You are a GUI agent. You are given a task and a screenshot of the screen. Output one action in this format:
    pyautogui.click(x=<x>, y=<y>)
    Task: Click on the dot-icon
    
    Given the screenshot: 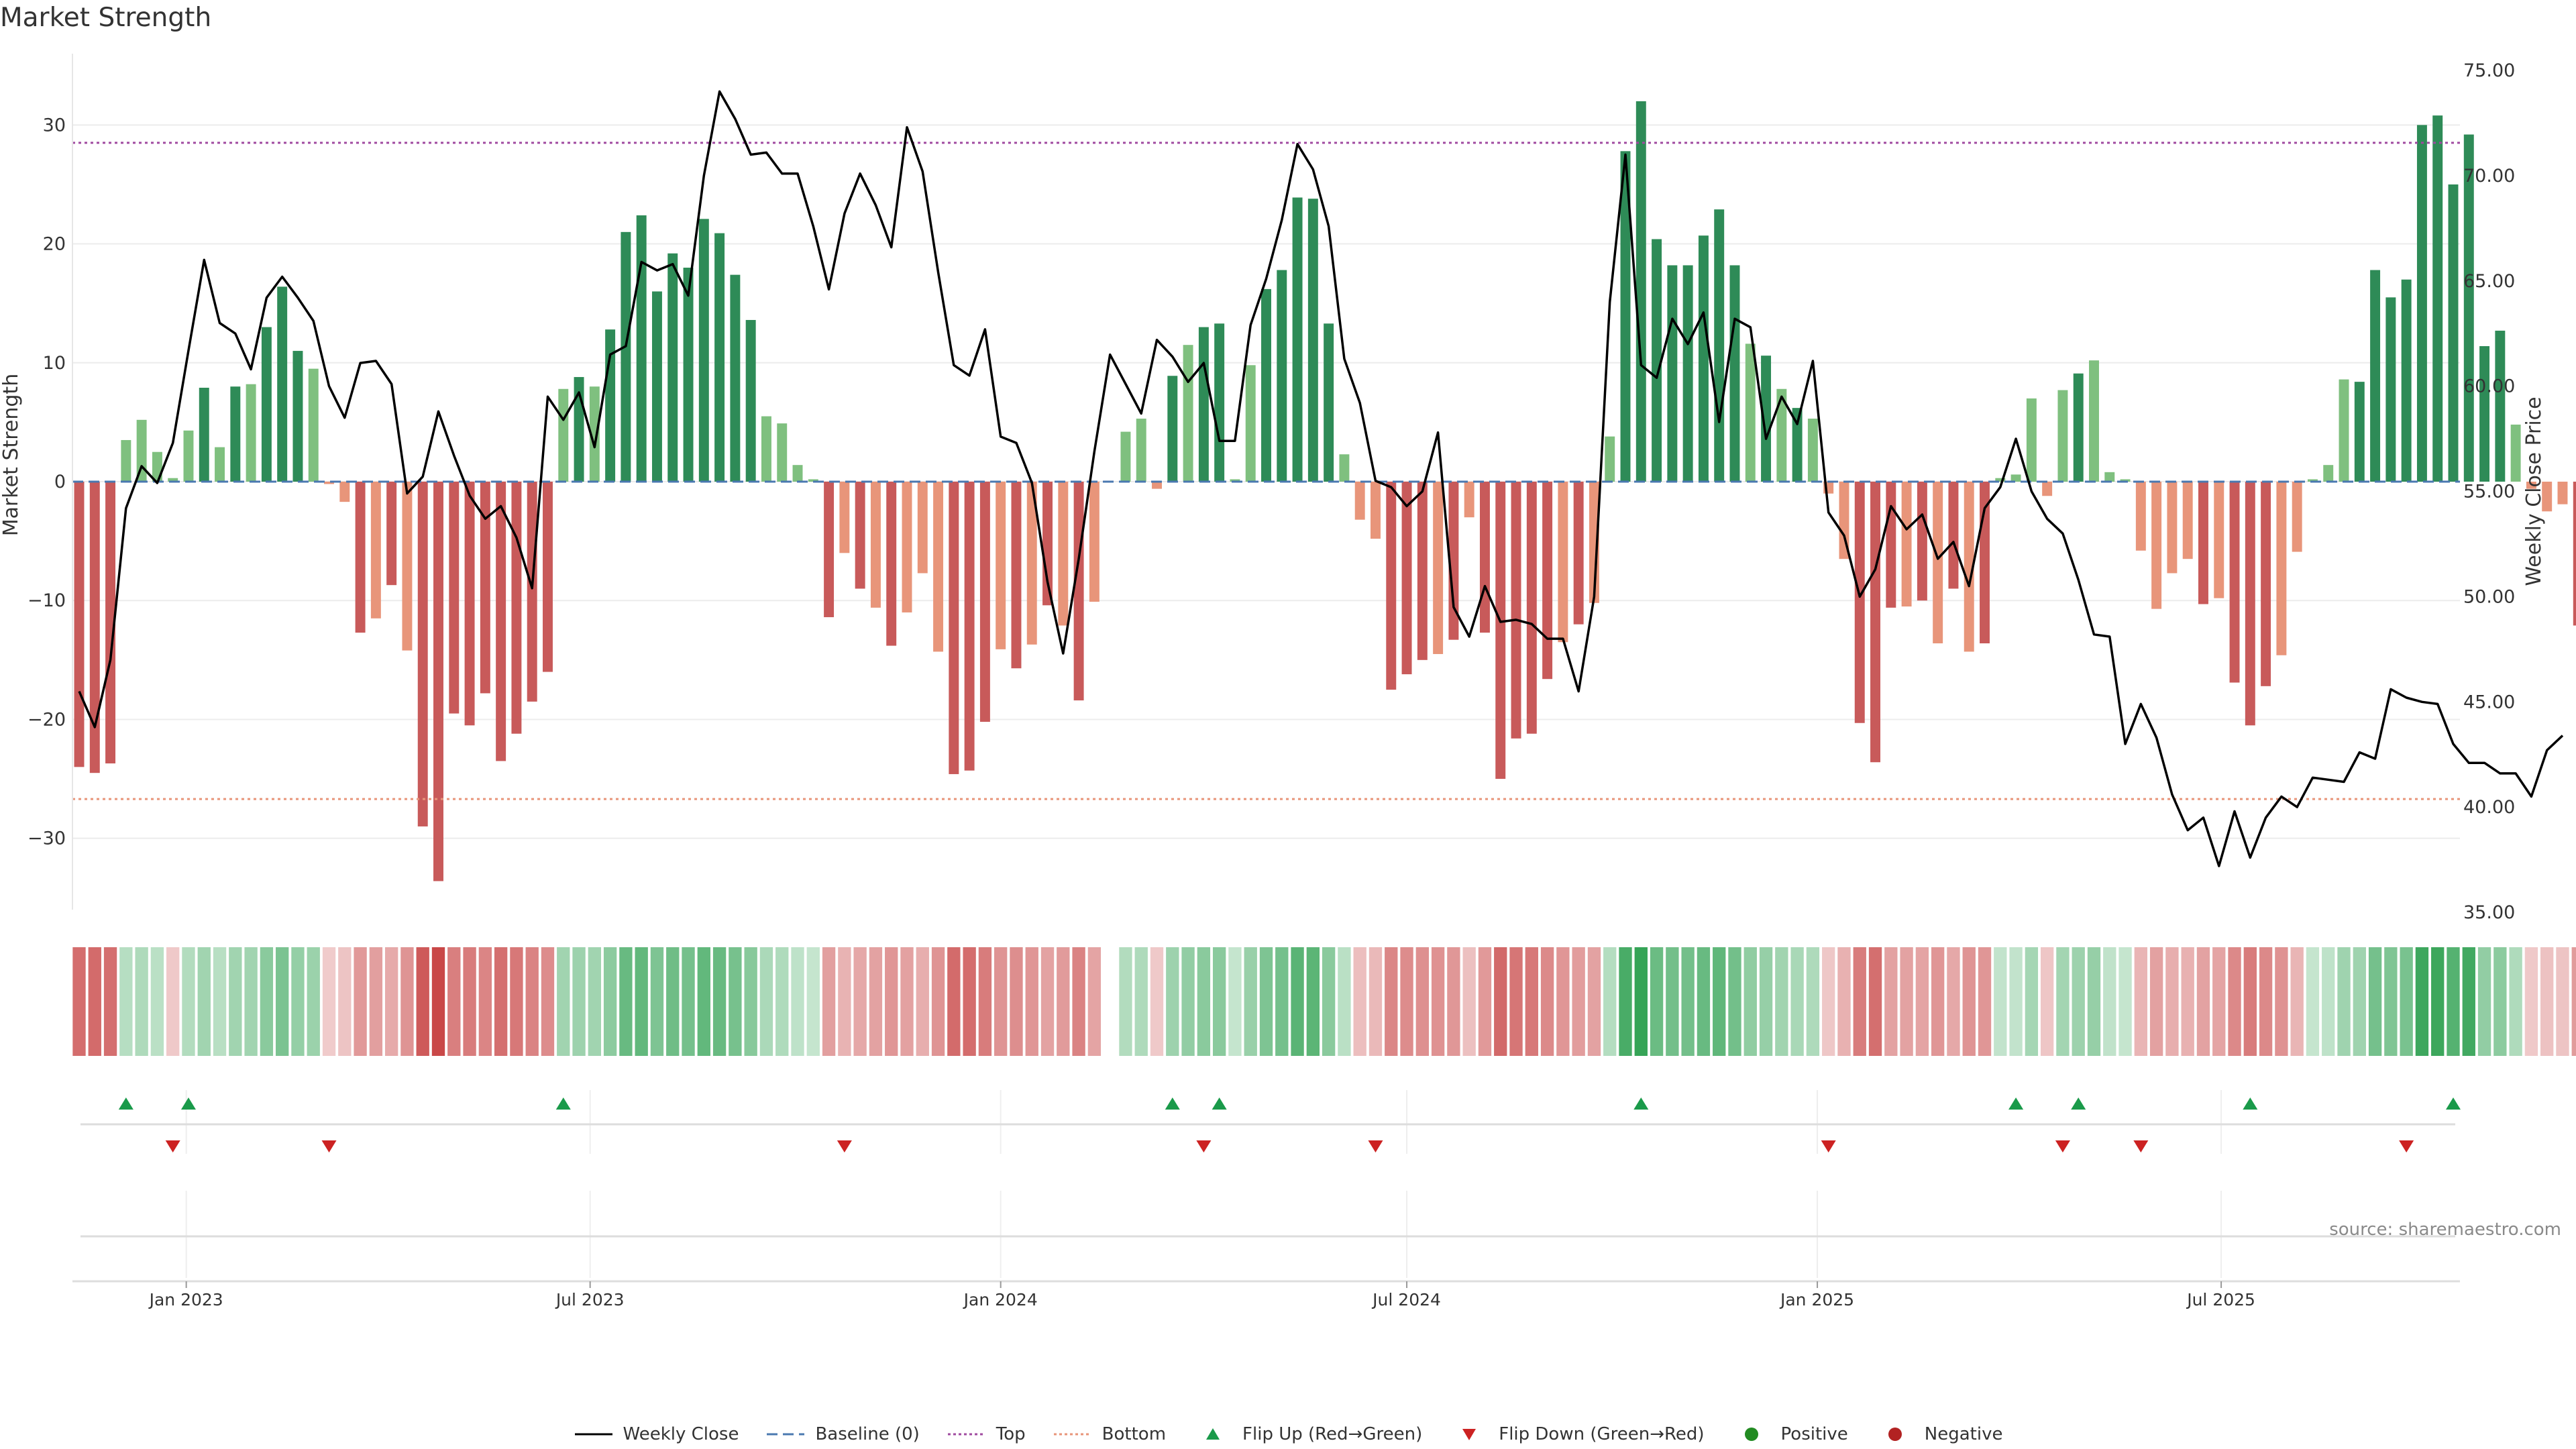 What is the action you would take?
    pyautogui.click(x=1895, y=1434)
    